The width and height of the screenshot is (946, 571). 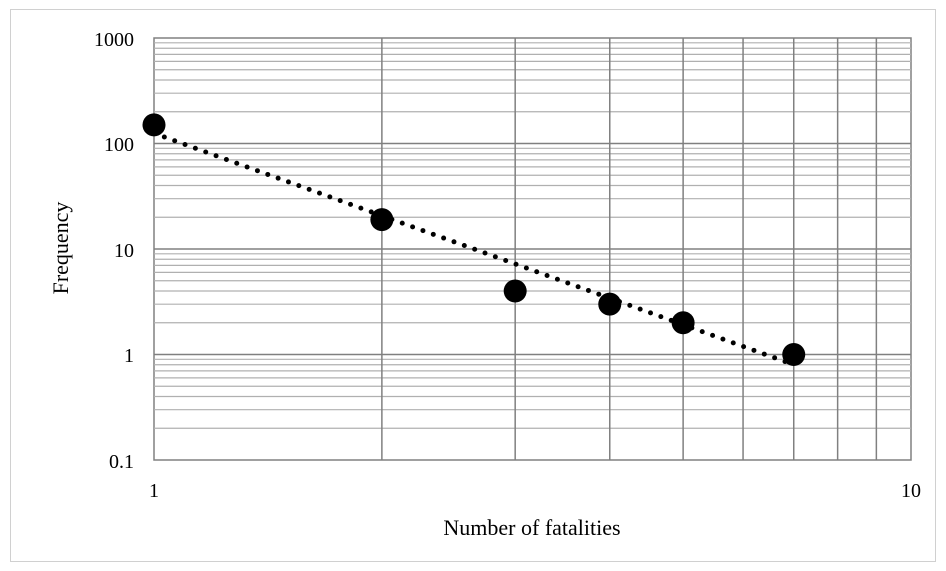 What do you see at coordinates (114, 40) in the screenshot?
I see `y-tick-label-1000: 1000` at bounding box center [114, 40].